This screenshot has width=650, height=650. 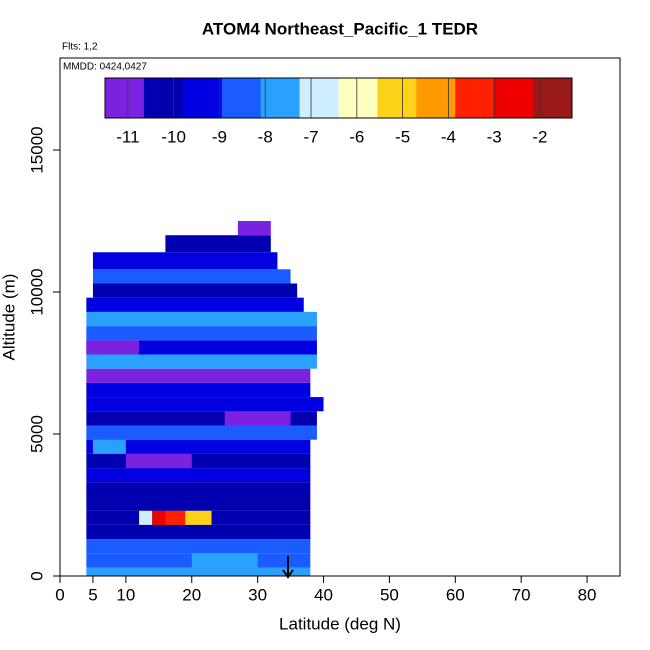 I want to click on colorbar-tick-label: -7, so click(x=310, y=136).